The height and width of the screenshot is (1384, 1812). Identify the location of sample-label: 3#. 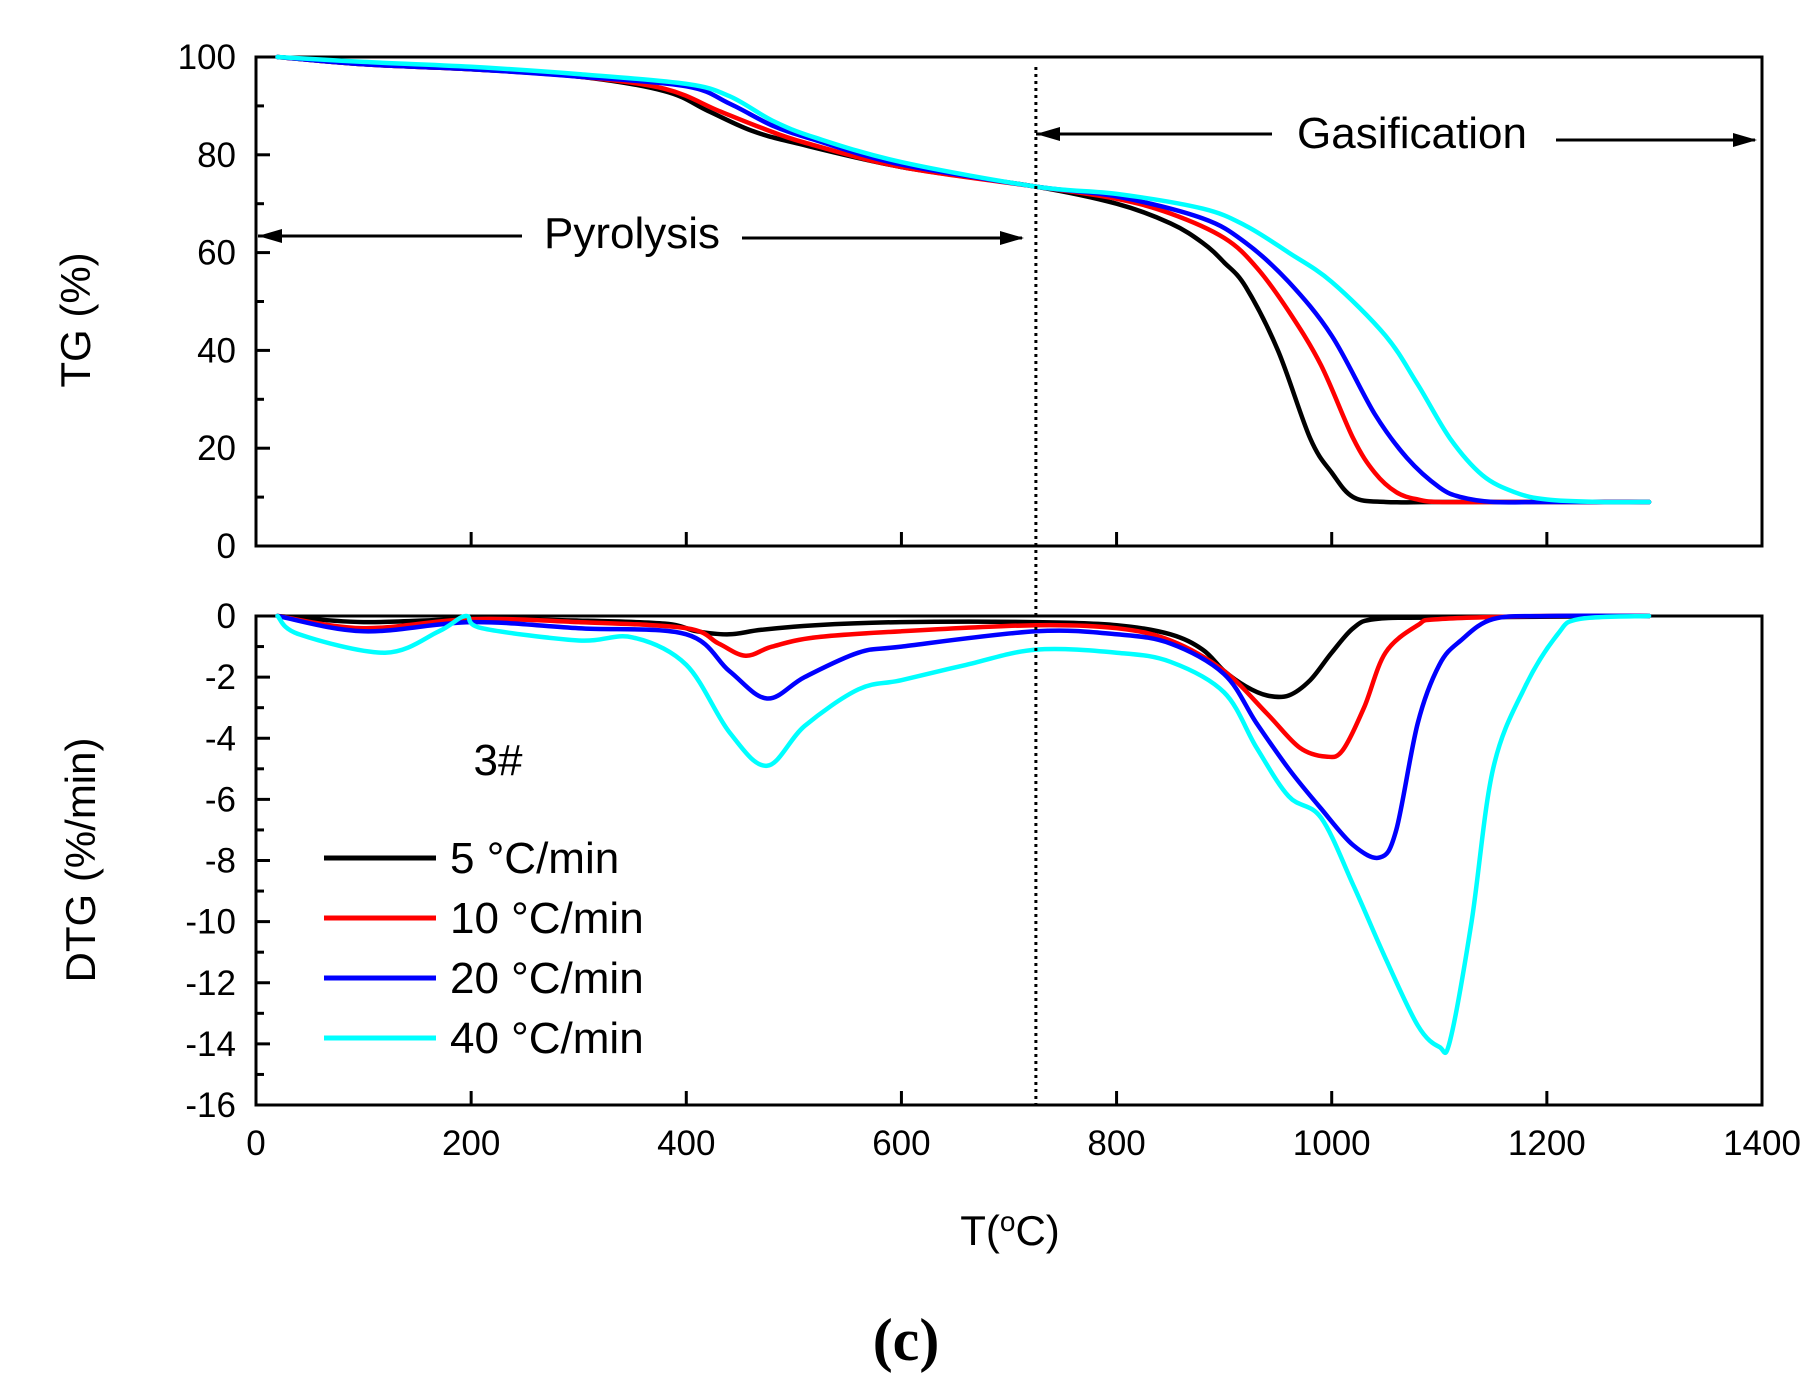
(498, 760).